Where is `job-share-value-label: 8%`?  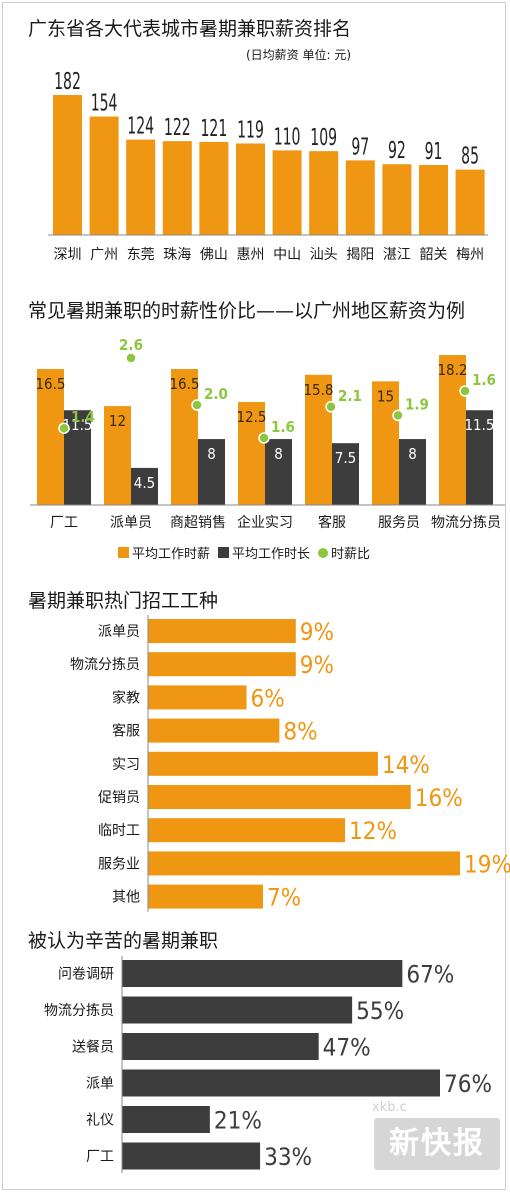
job-share-value-label: 8% is located at coordinates (300, 732).